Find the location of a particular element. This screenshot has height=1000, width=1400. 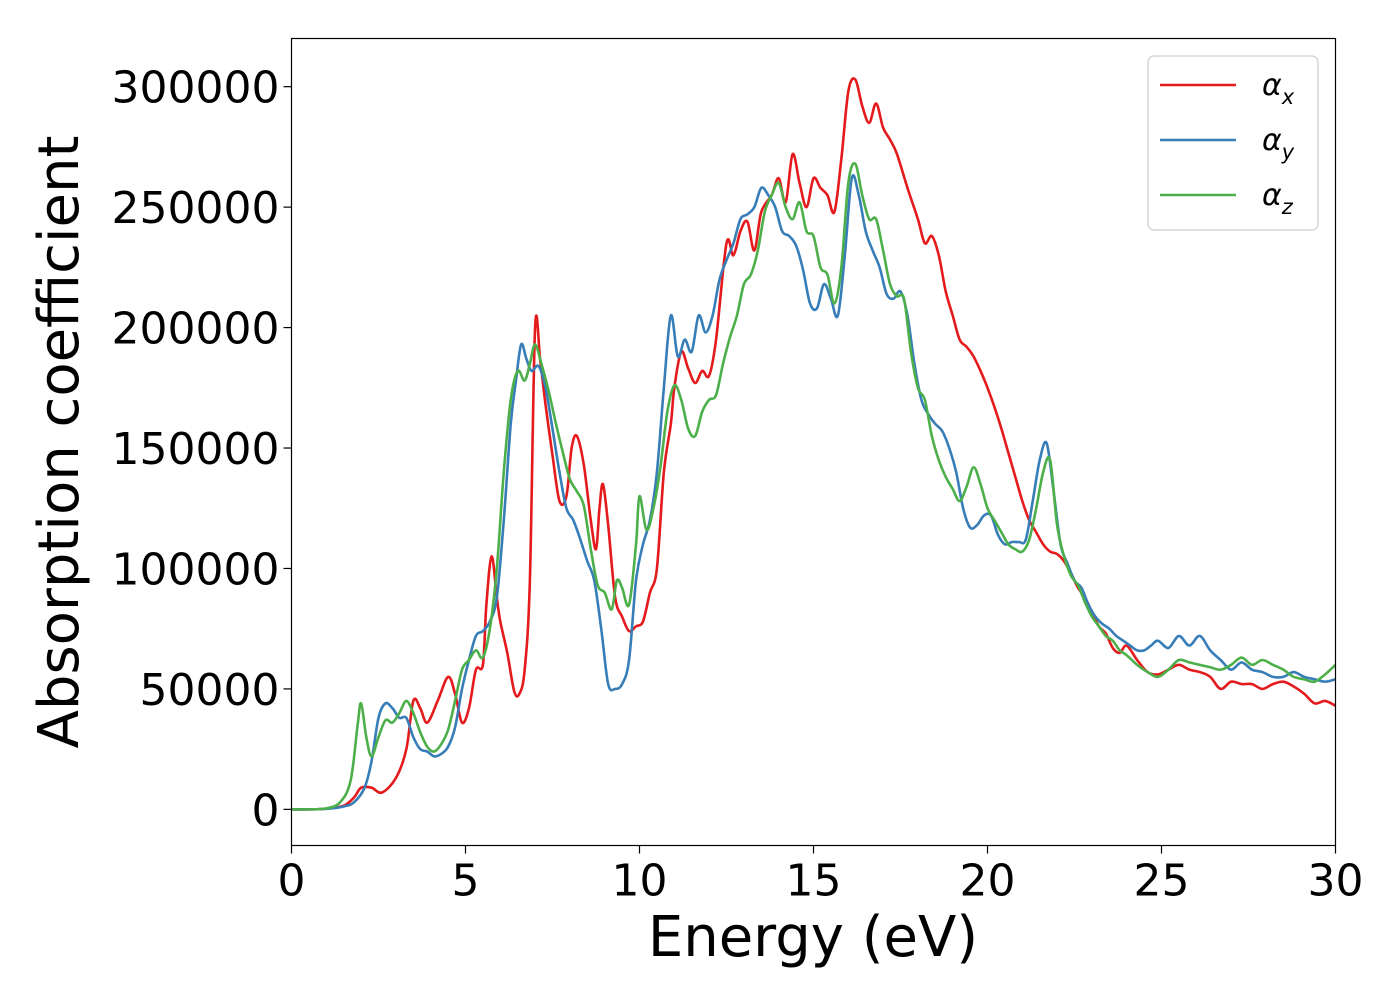

legend-box is located at coordinates (1233, 143).